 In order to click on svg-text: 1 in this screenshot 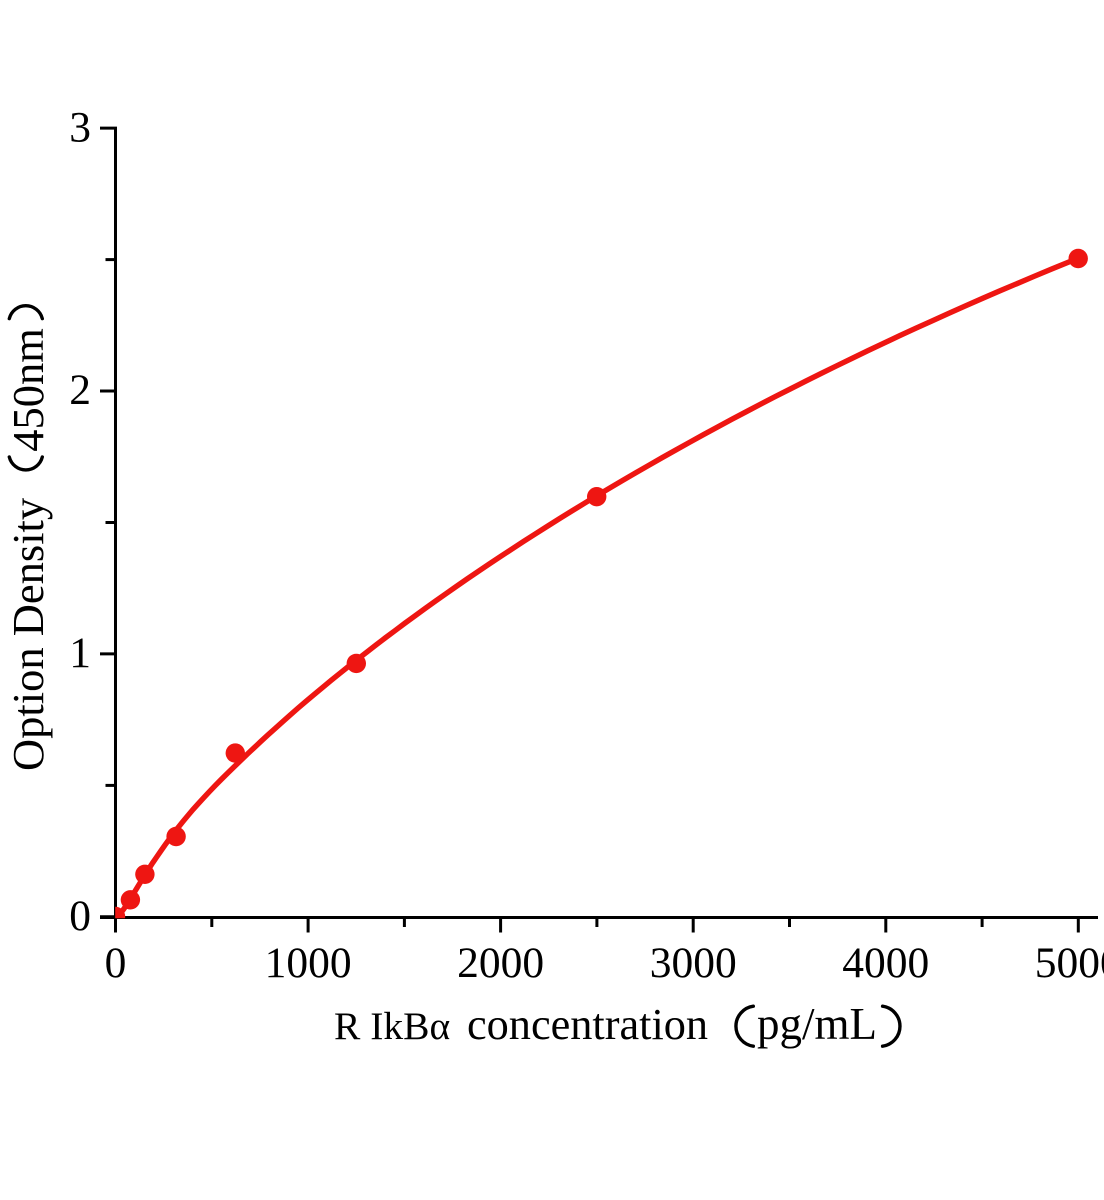, I will do `click(80, 653)`.